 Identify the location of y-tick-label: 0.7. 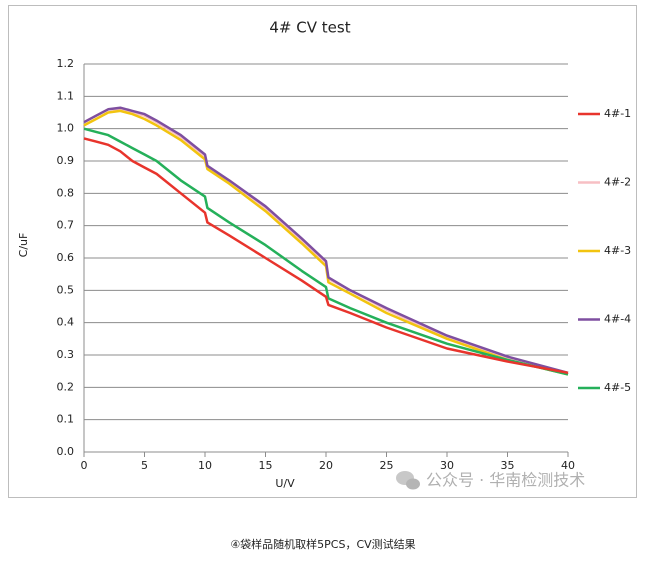
(66, 225).